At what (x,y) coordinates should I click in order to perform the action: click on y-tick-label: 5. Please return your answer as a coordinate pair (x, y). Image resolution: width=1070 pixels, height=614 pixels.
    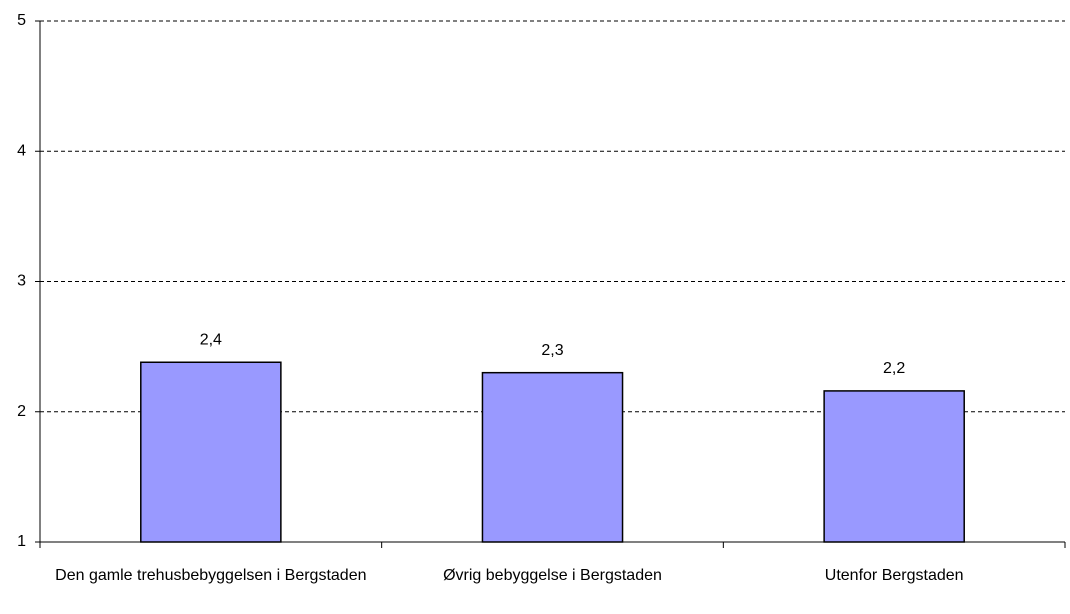
    Looking at the image, I should click on (21, 20).